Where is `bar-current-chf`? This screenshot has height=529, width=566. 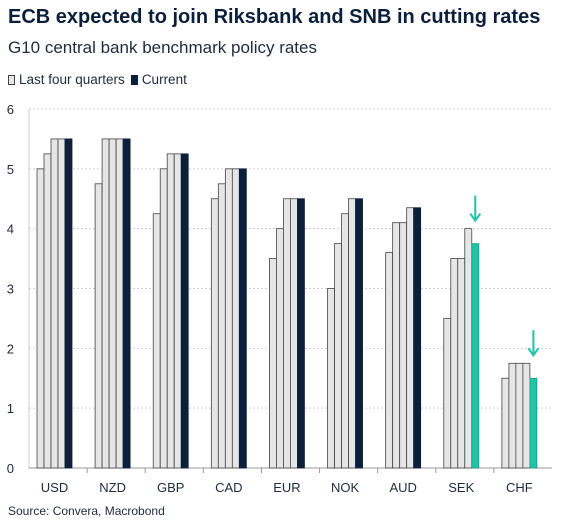 bar-current-chf is located at coordinates (533, 423).